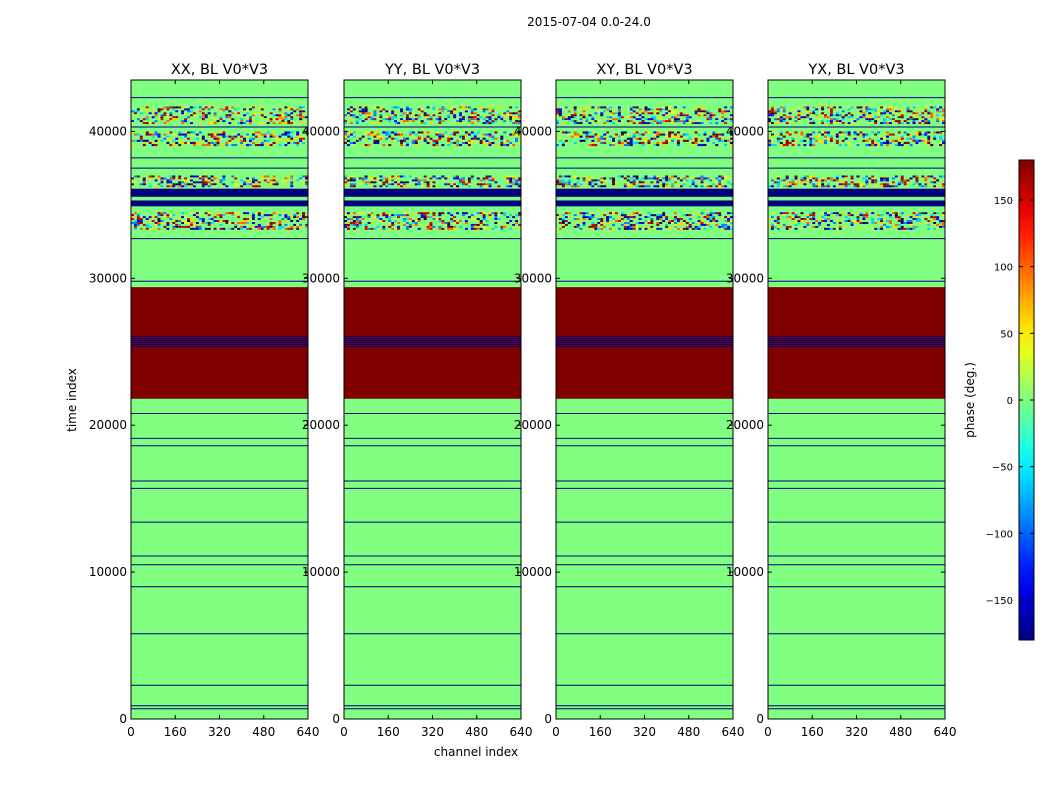  What do you see at coordinates (131, 732) in the screenshot?
I see `x-tick-label: 0` at bounding box center [131, 732].